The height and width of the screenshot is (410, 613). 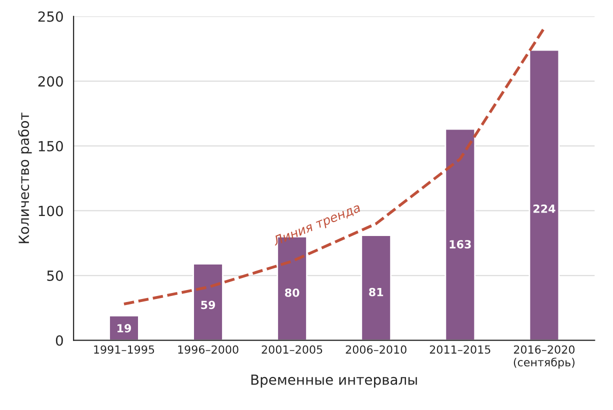 I want to click on x-tick-label: 2011–2015, so click(x=460, y=349).